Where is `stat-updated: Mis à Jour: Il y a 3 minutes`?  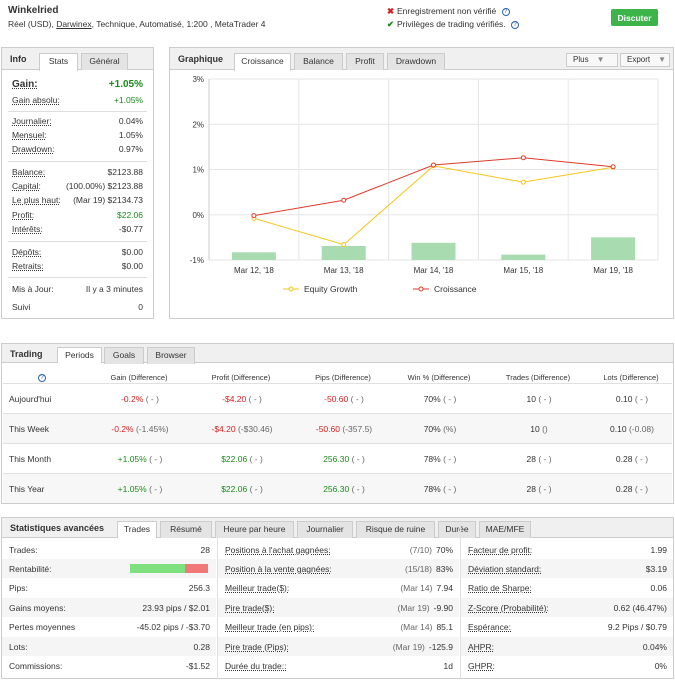
stat-updated: Mis à Jour: Il y a 3 minutes is located at coordinates (77, 291).